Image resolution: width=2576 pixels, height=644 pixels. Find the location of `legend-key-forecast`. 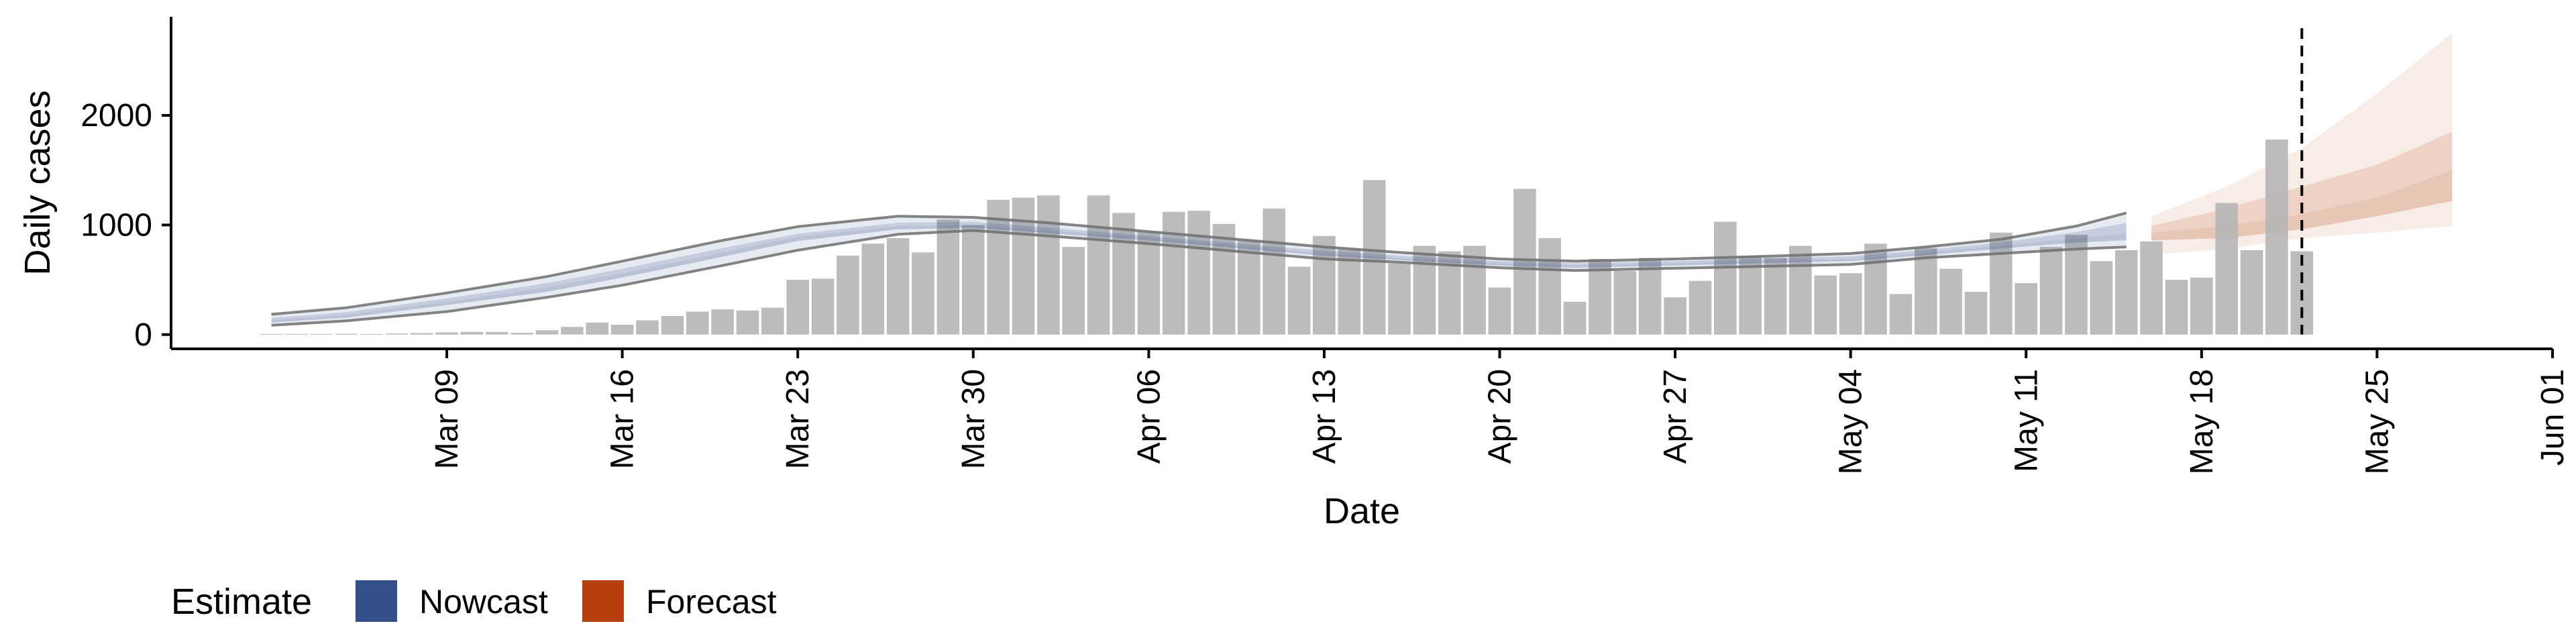

legend-key-forecast is located at coordinates (603, 601).